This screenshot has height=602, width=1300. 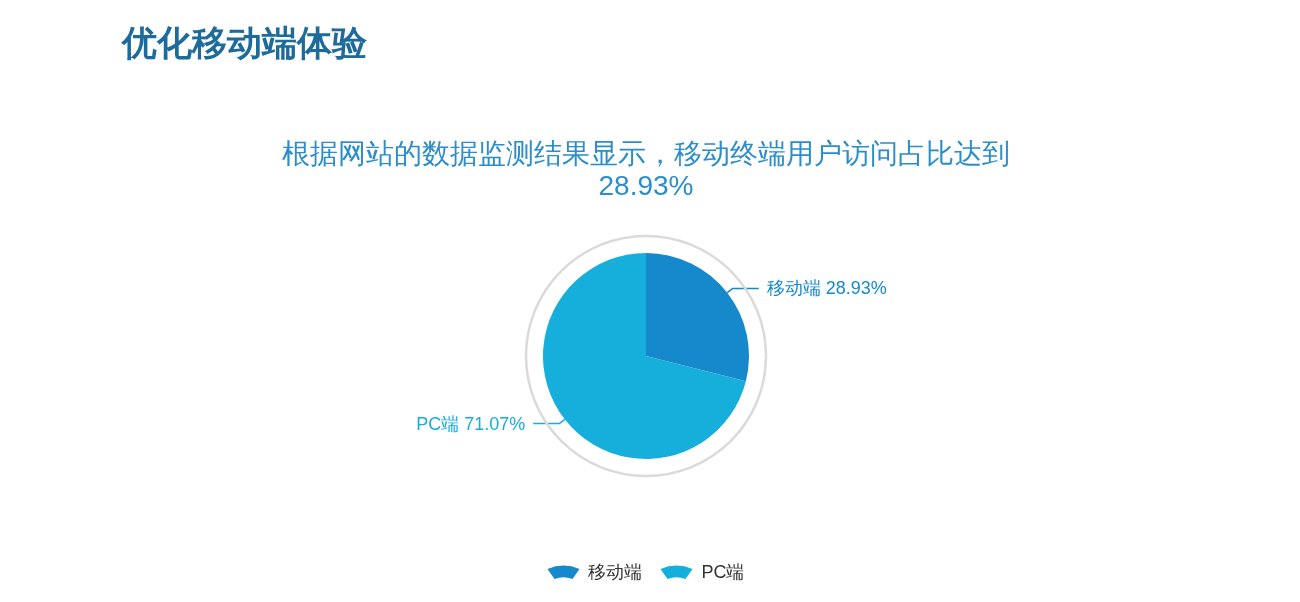 What do you see at coordinates (723, 572) in the screenshot?
I see `legend-label: PC端` at bounding box center [723, 572].